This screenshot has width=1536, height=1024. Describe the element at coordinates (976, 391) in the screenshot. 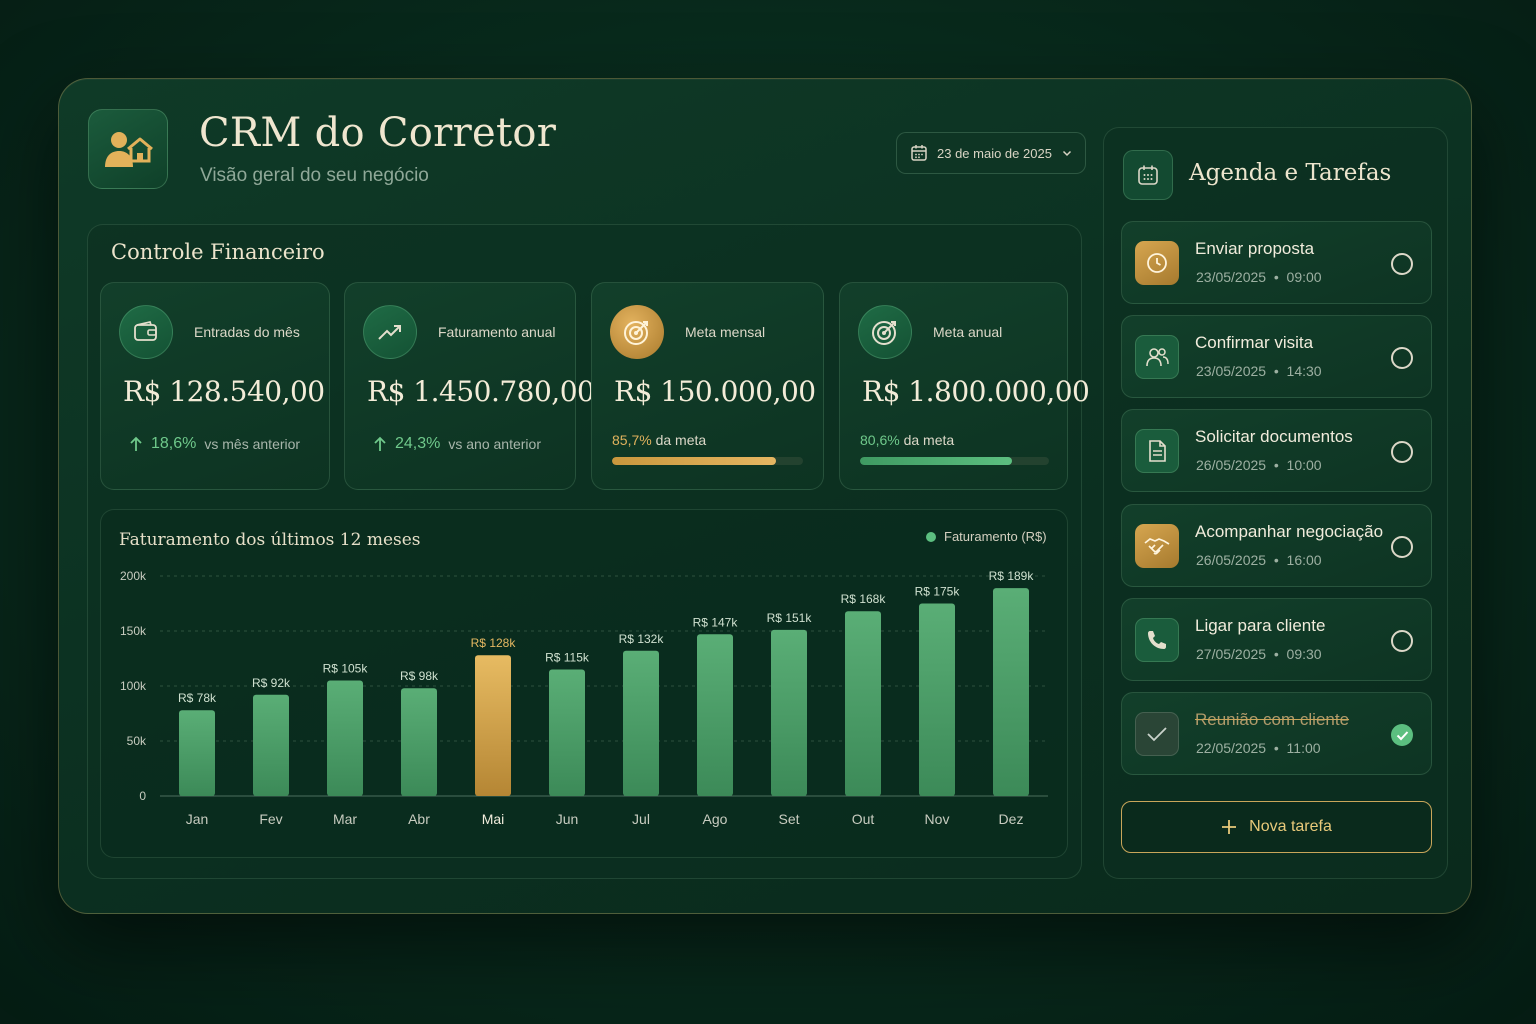

I see `card-value: R$ 1.800.000,00` at that location.